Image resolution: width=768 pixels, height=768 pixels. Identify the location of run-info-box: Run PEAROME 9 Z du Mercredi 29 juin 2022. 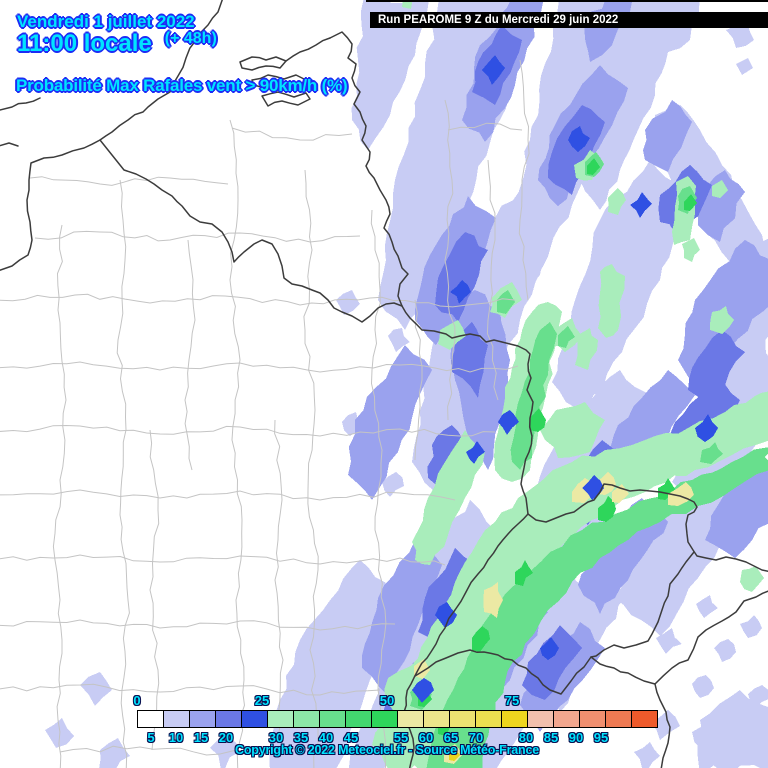
(569, 20).